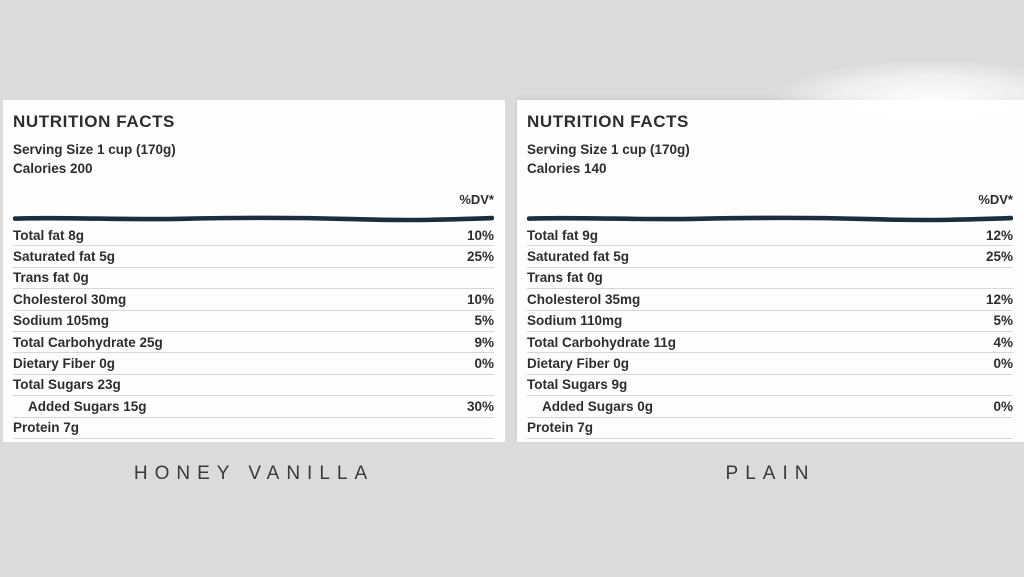 This screenshot has width=1024, height=577. I want to click on nutrient-name: Total fat 9g, so click(563, 235).